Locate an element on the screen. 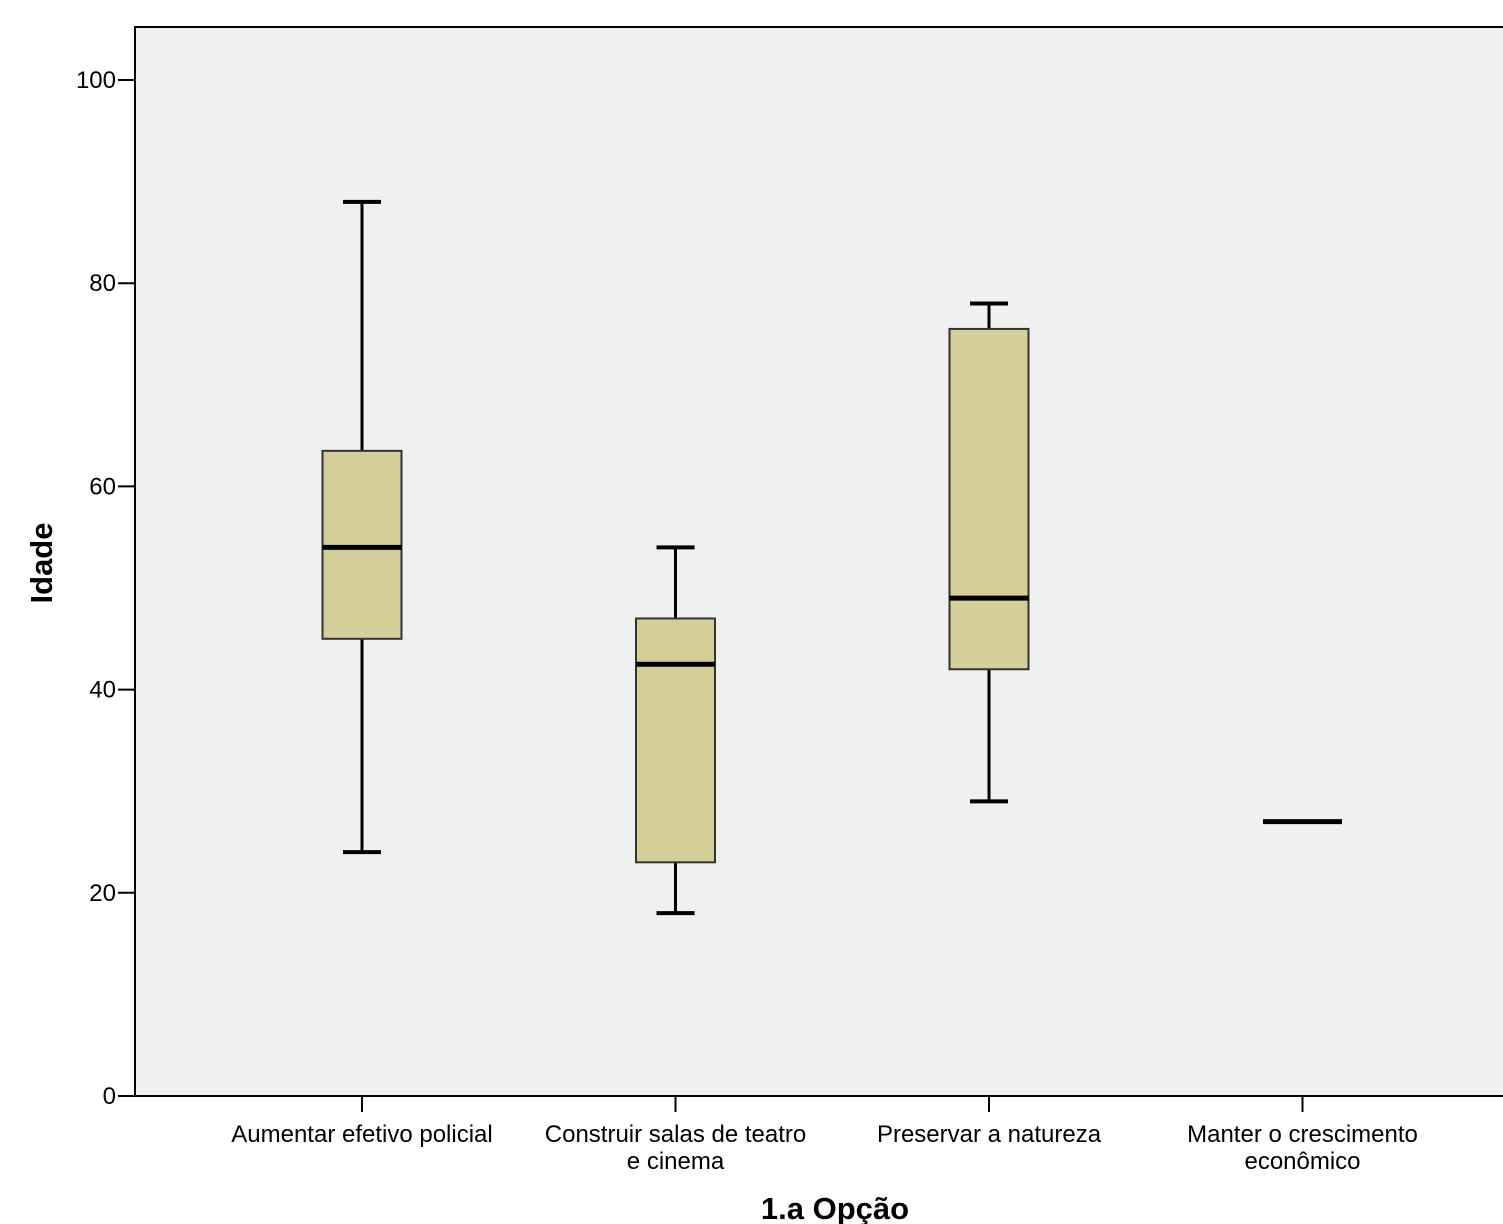 Image resolution: width=1503 pixels, height=1224 pixels. x-tick-label: Manter o crescimento is located at coordinates (1302, 1134).